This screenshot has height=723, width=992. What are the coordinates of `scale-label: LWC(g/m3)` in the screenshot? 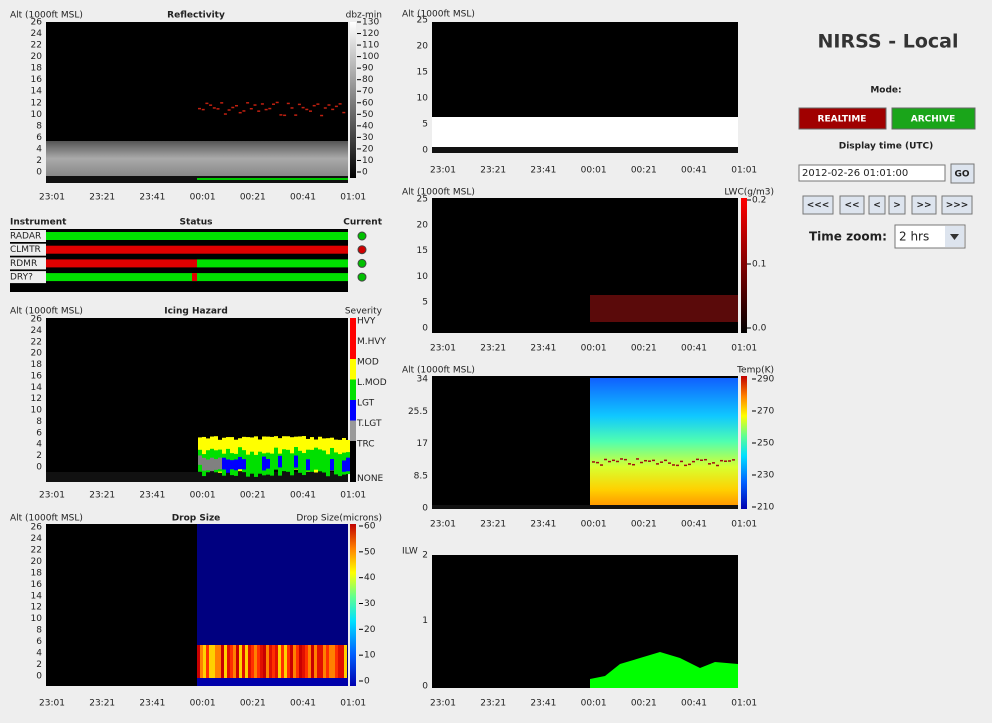 It's located at (749, 193).